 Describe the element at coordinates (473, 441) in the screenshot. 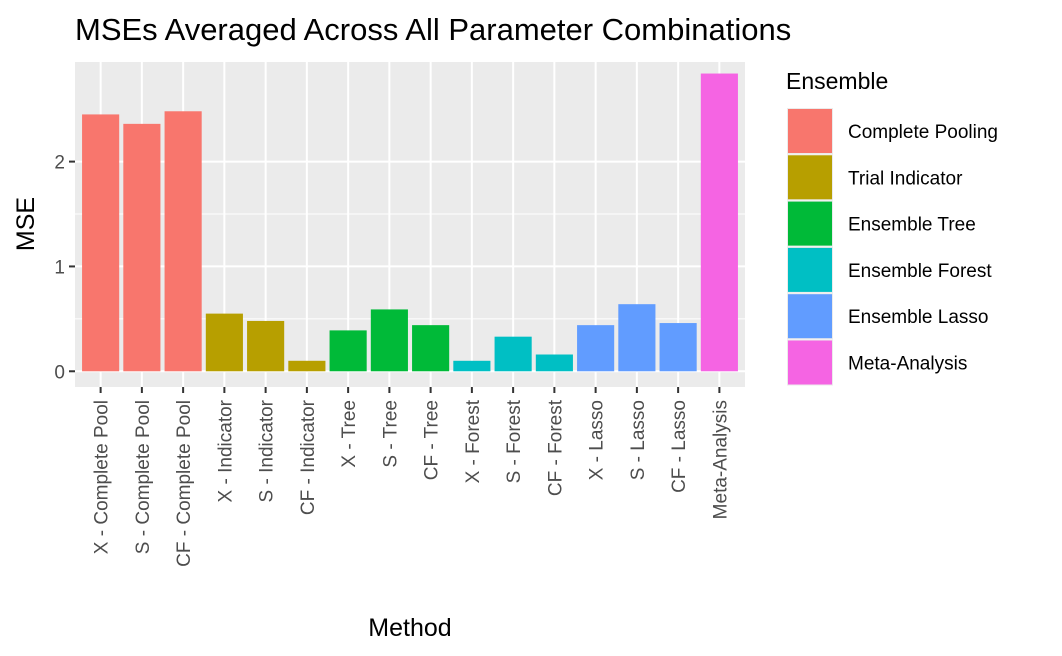

I see `x-tick-label: X - Forest` at that location.